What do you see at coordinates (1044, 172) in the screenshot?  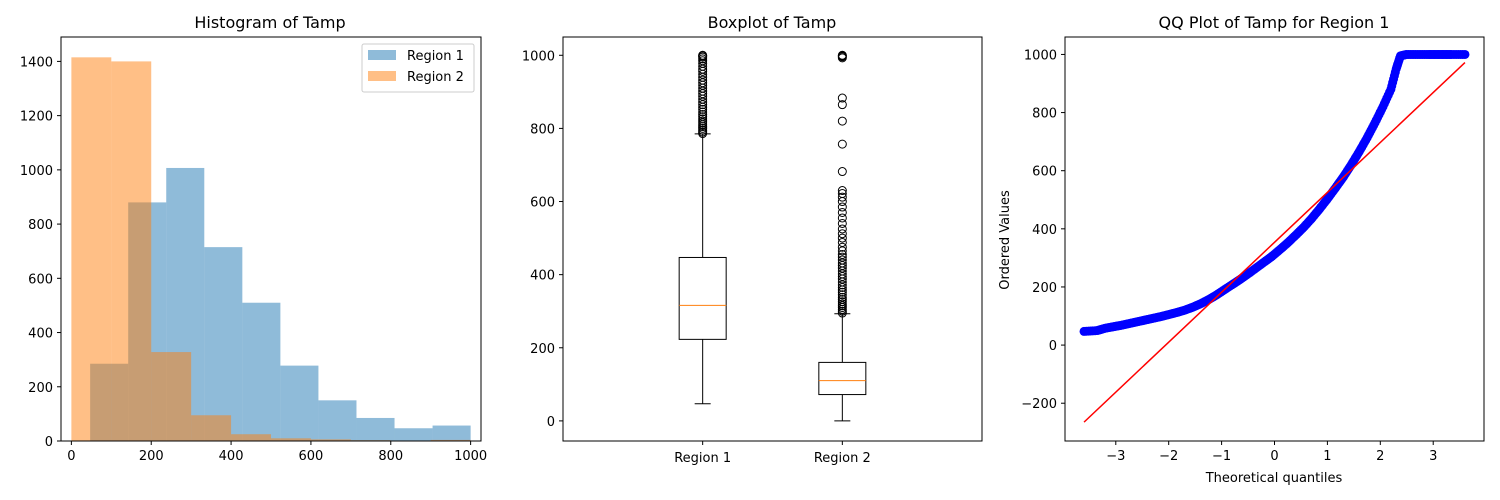 I see `qq-y-tick-label: 600` at bounding box center [1044, 172].